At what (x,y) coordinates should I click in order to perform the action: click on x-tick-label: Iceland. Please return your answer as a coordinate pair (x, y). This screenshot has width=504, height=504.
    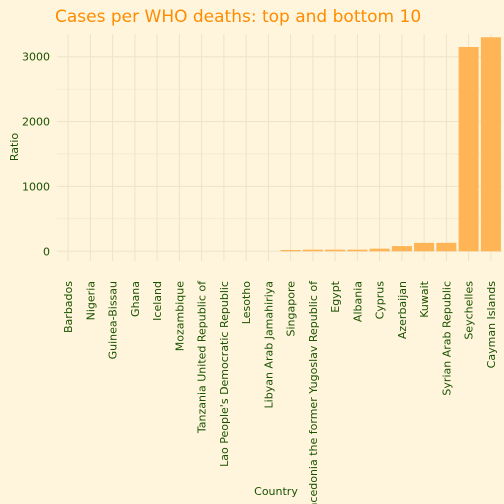
    Looking at the image, I should click on (157, 301).